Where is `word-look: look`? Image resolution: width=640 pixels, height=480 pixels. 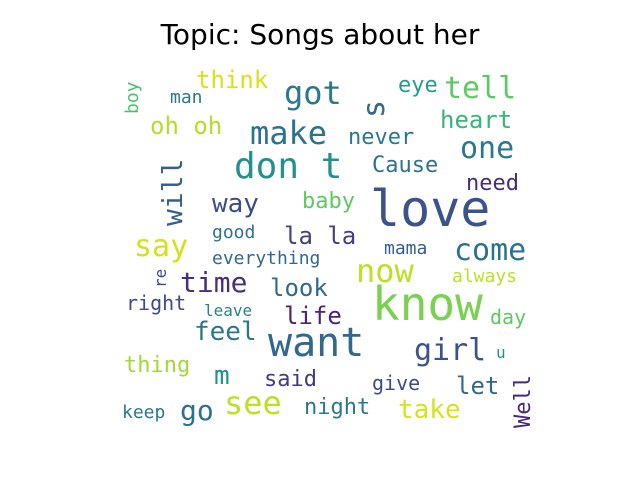
word-look: look is located at coordinates (299, 288).